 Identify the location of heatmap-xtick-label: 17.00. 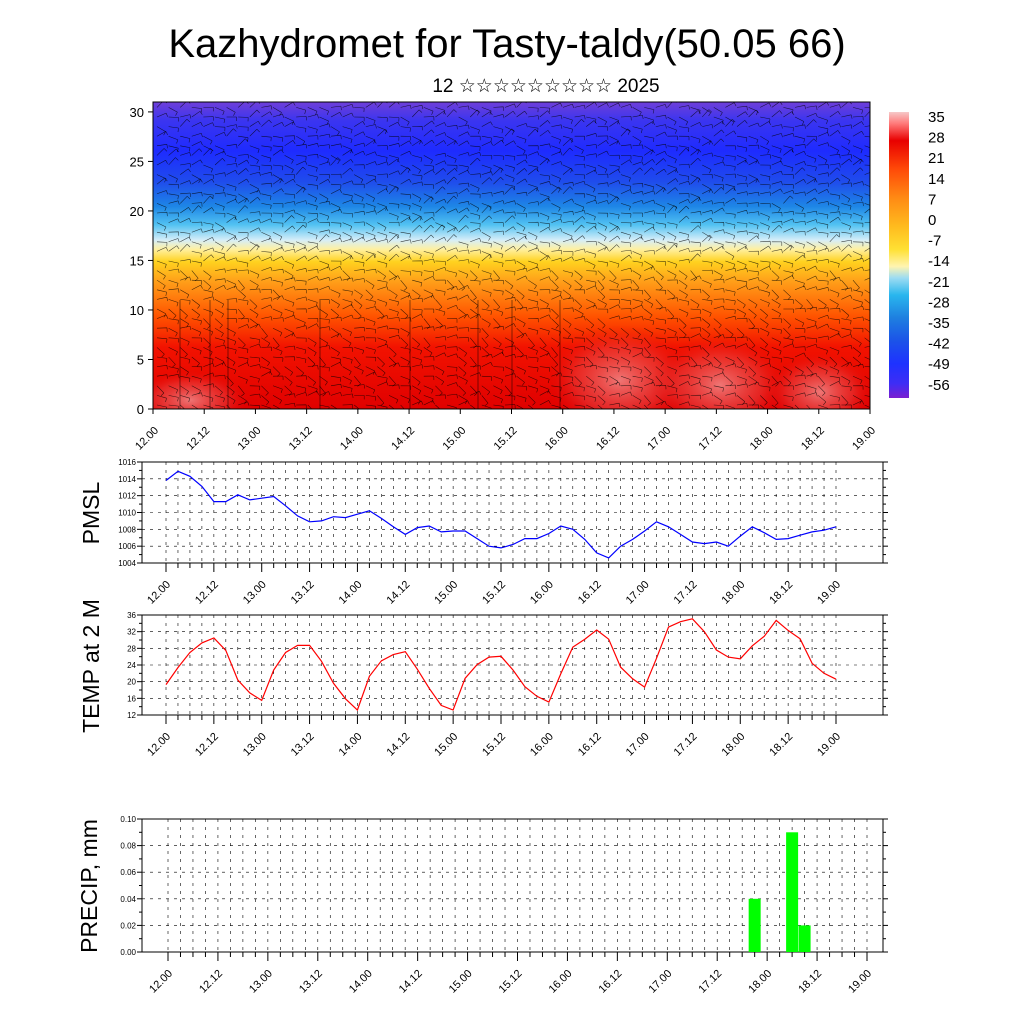
(659, 439).